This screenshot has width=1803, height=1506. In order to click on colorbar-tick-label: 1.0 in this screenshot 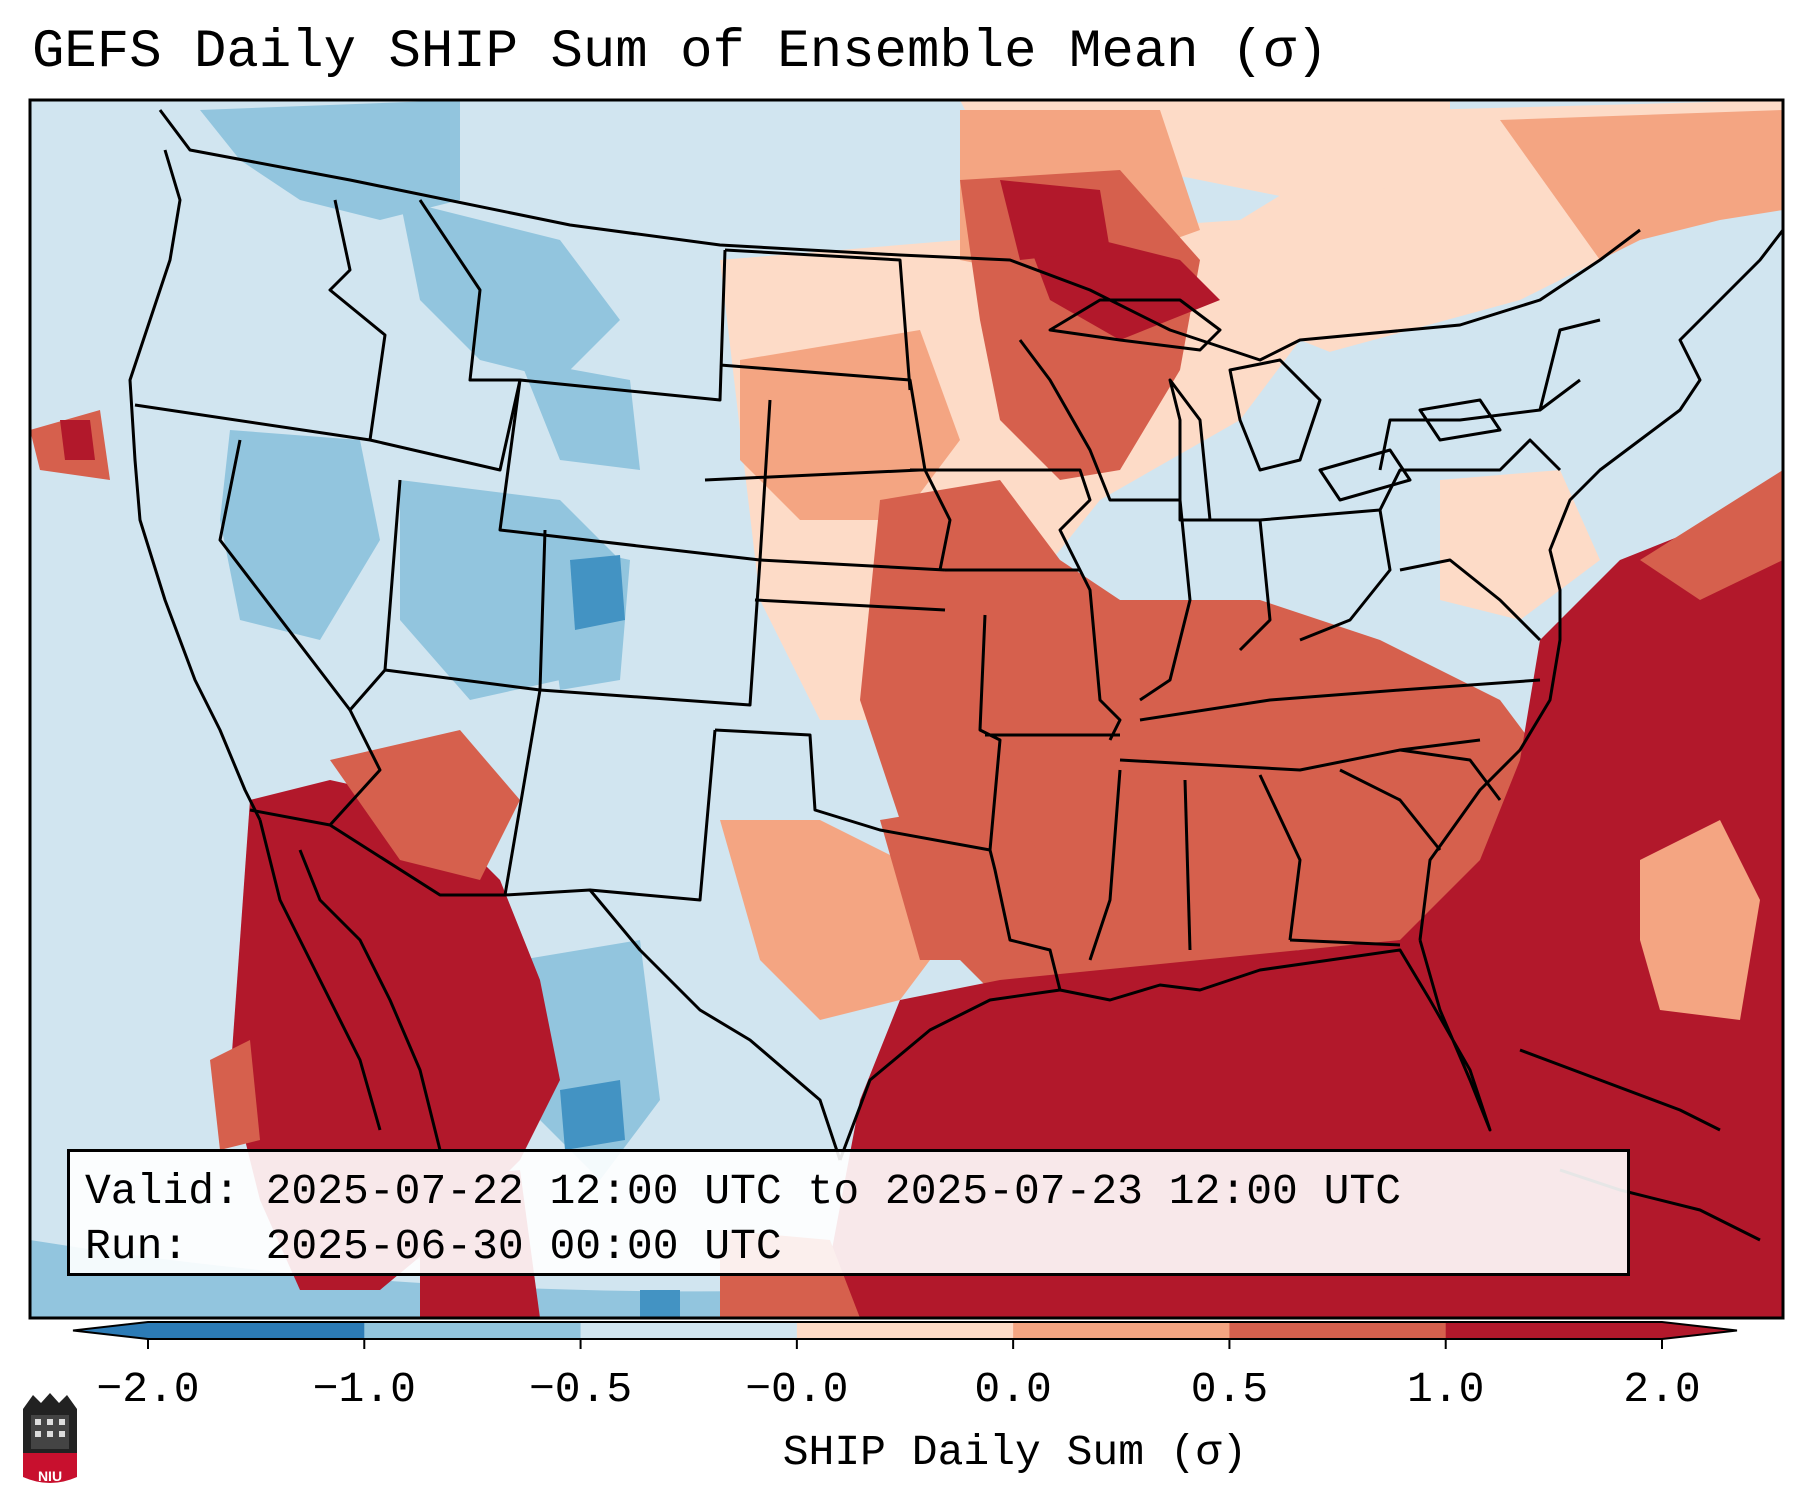, I will do `click(1445, 1389)`.